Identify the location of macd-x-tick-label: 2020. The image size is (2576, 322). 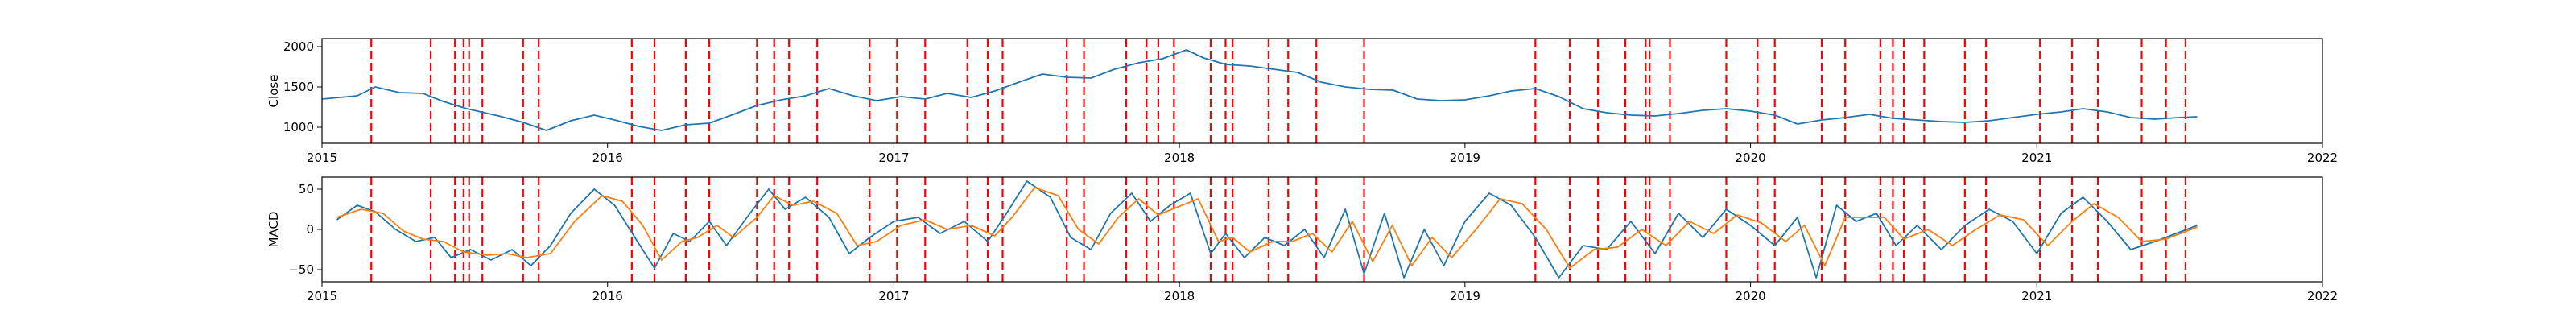
(1750, 296).